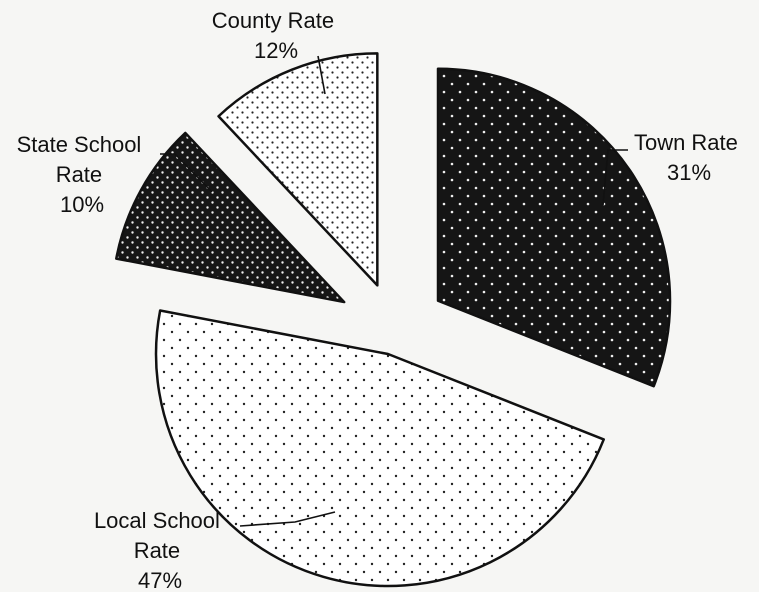 The image size is (759, 592). What do you see at coordinates (276, 50) in the screenshot?
I see `label-county-rate-percent: 12%` at bounding box center [276, 50].